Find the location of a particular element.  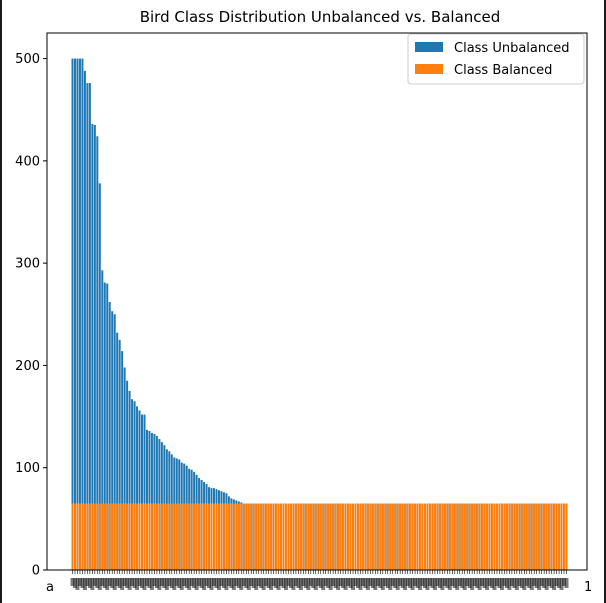

y-tick-label: 300 is located at coordinates (27, 264).